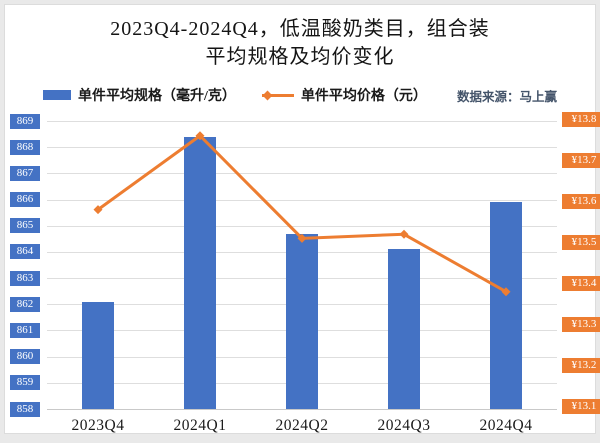 Image resolution: width=600 pixels, height=443 pixels. Describe the element at coordinates (25, 121) in the screenshot. I see `left-axis-tick-label: 869` at that location.